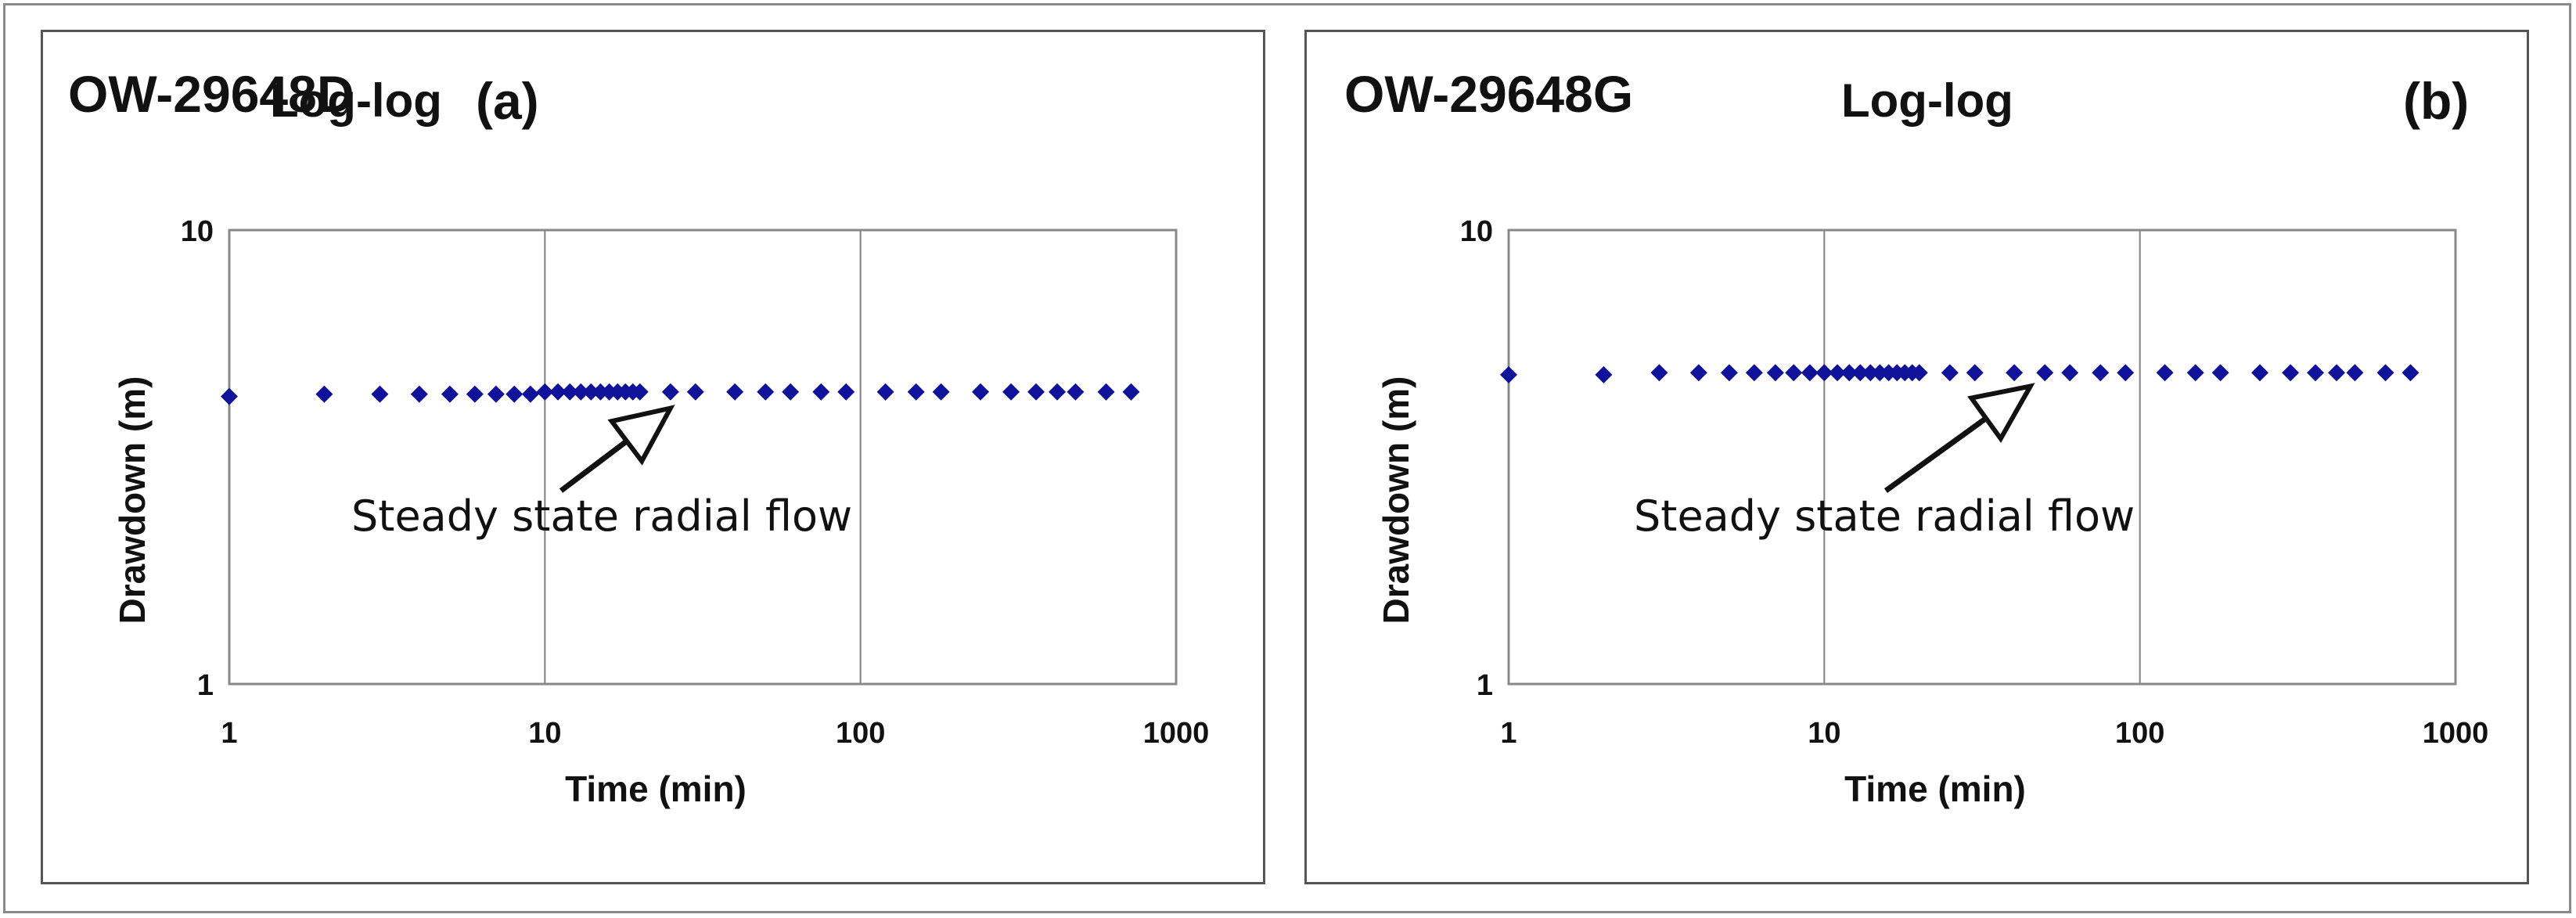  Describe the element at coordinates (211, 94) in the screenshot. I see `well-label: OW-29648D` at that location.